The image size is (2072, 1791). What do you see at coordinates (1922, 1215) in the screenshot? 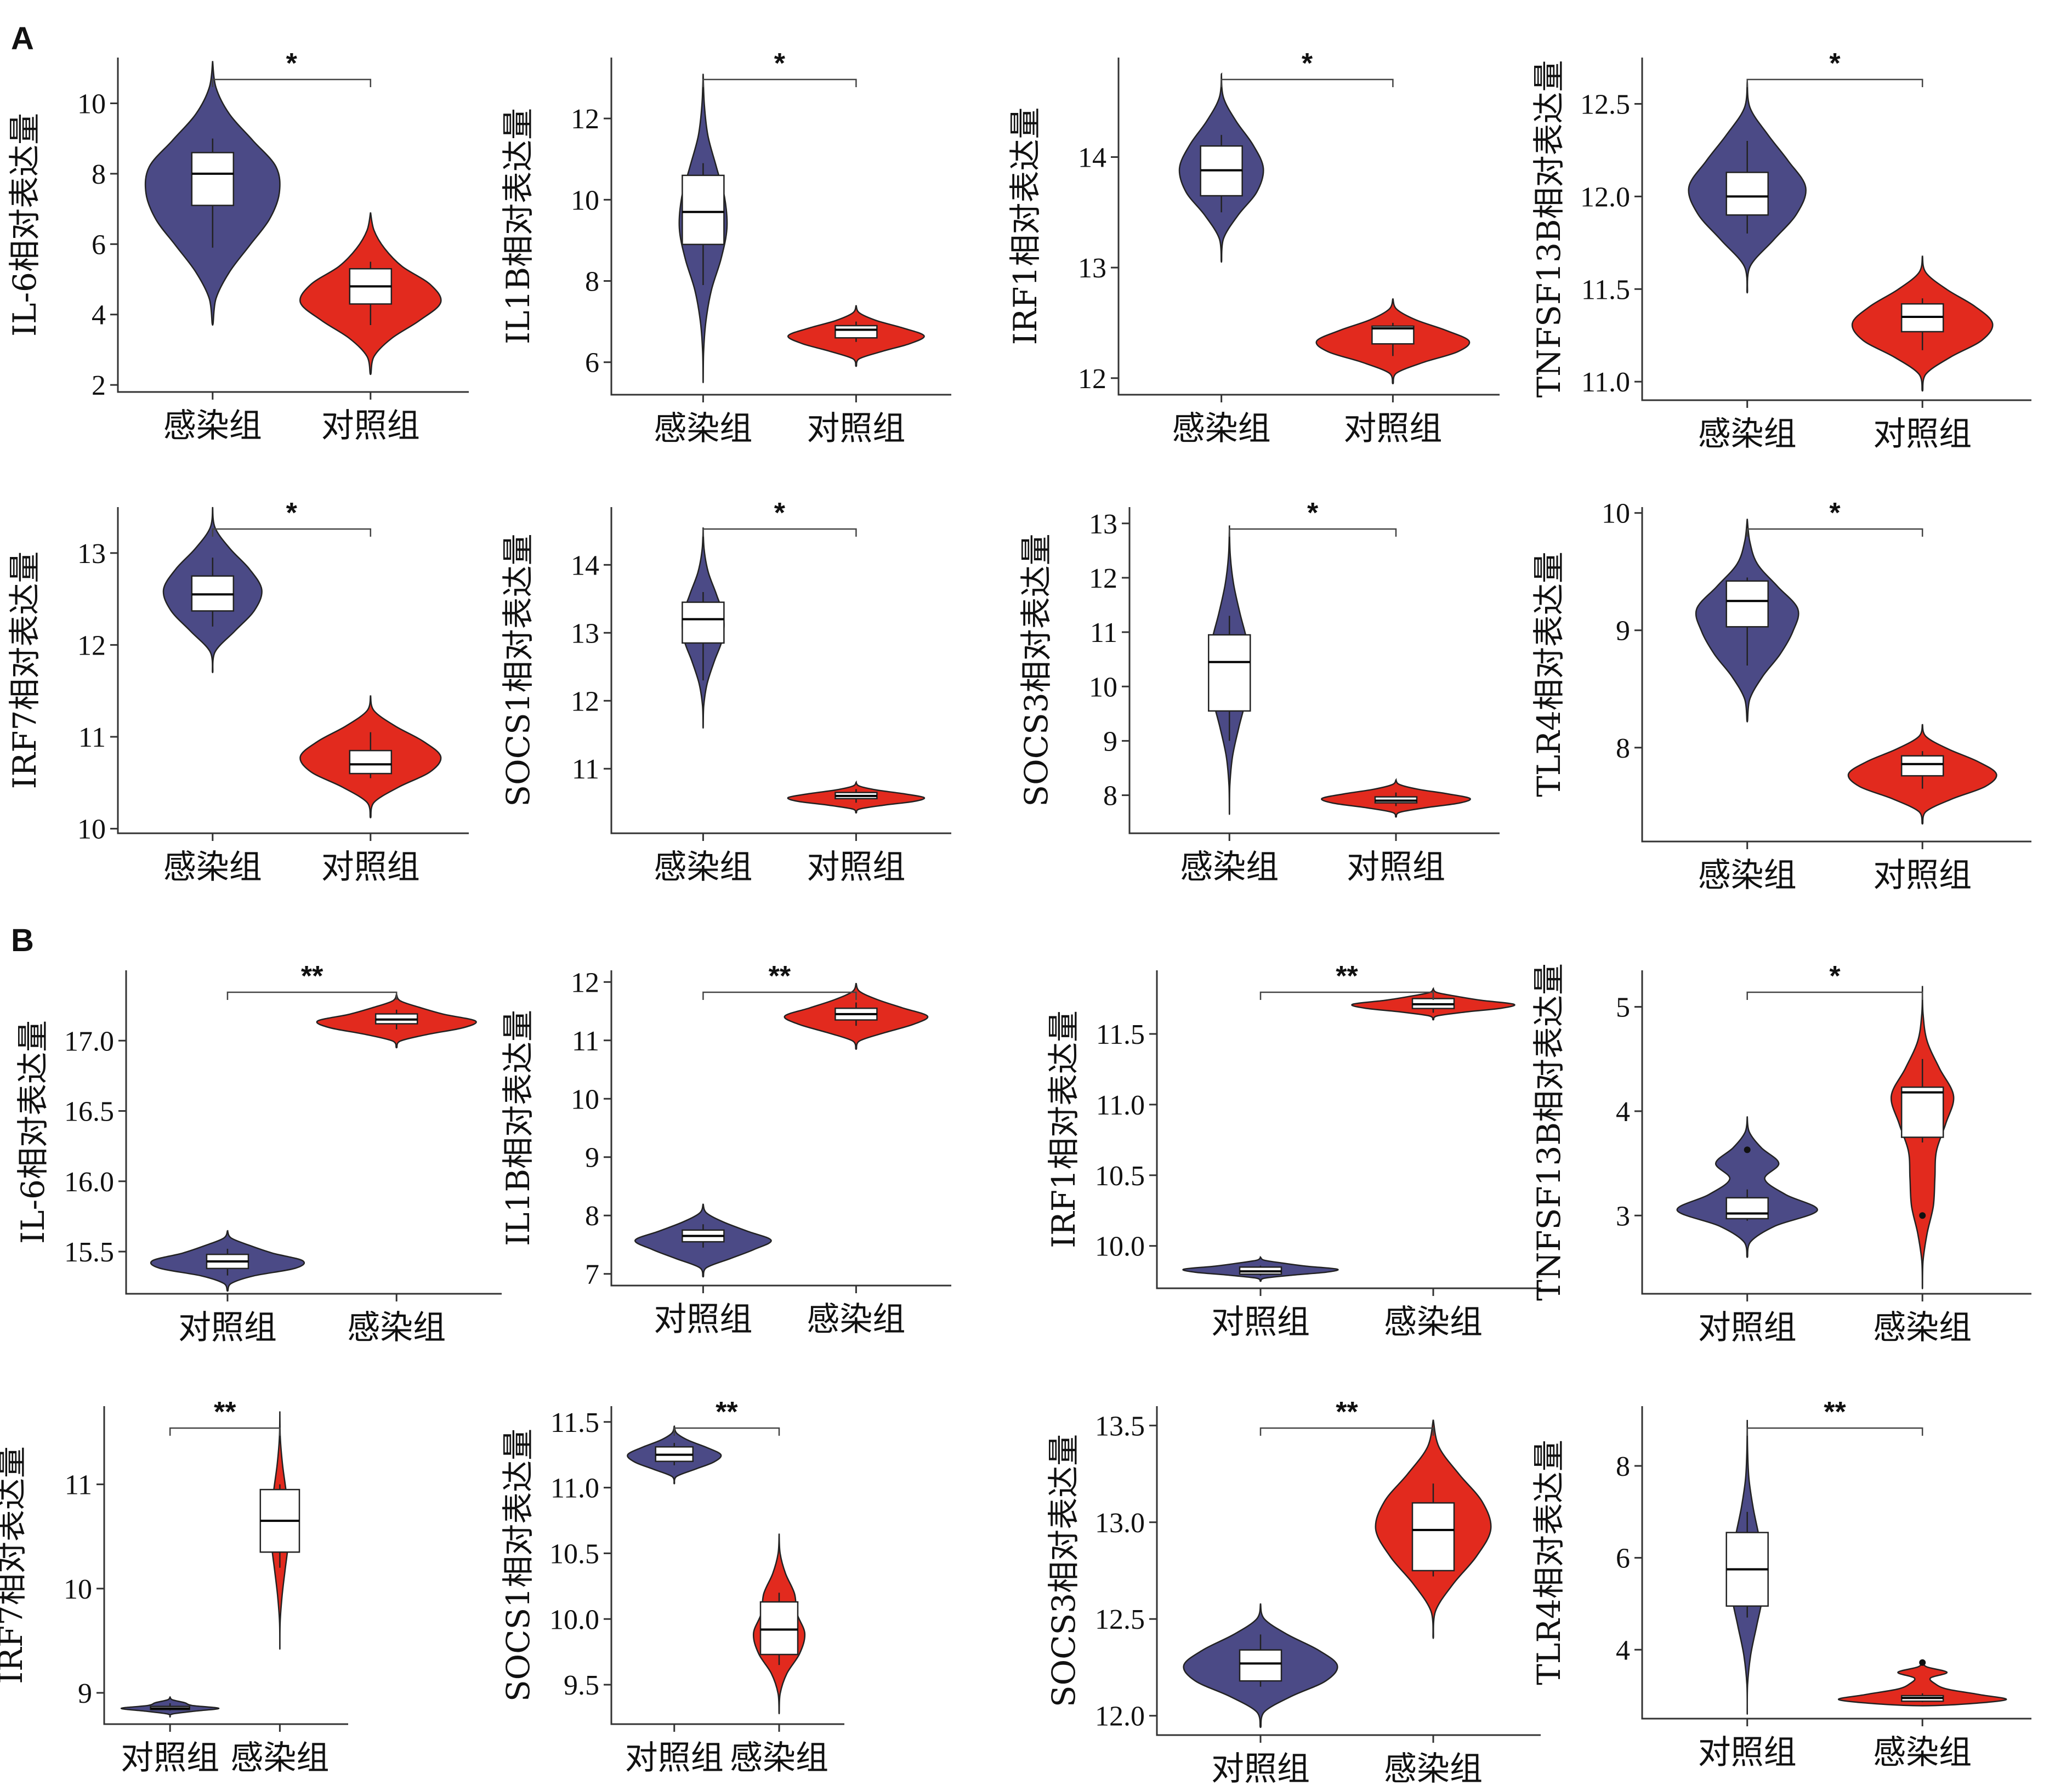
I see `outlier-point` at bounding box center [1922, 1215].